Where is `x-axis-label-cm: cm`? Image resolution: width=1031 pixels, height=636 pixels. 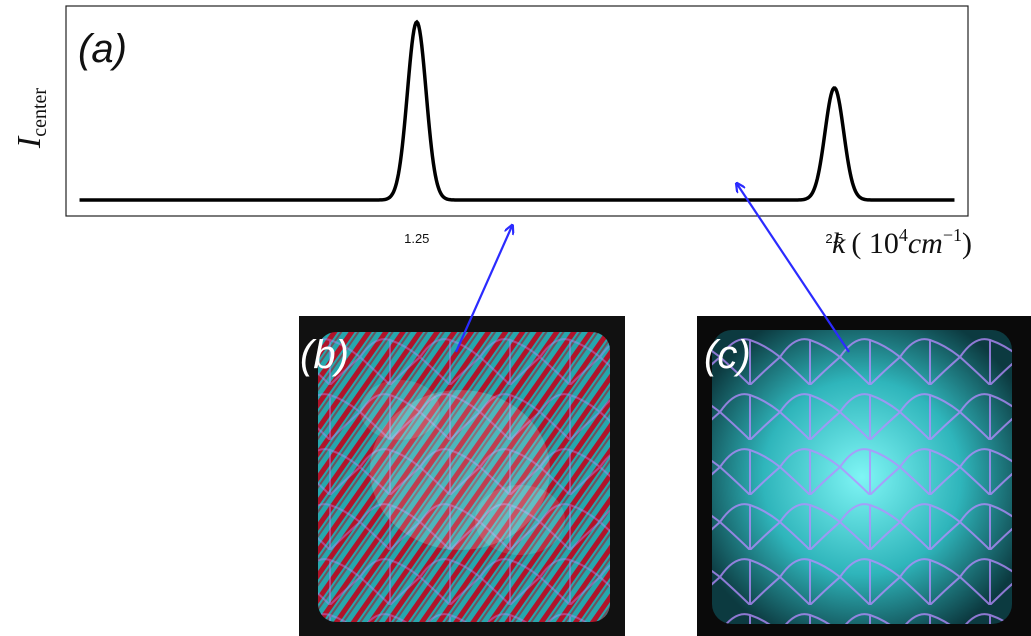
x-axis-label-cm: cm is located at coordinates (925, 243).